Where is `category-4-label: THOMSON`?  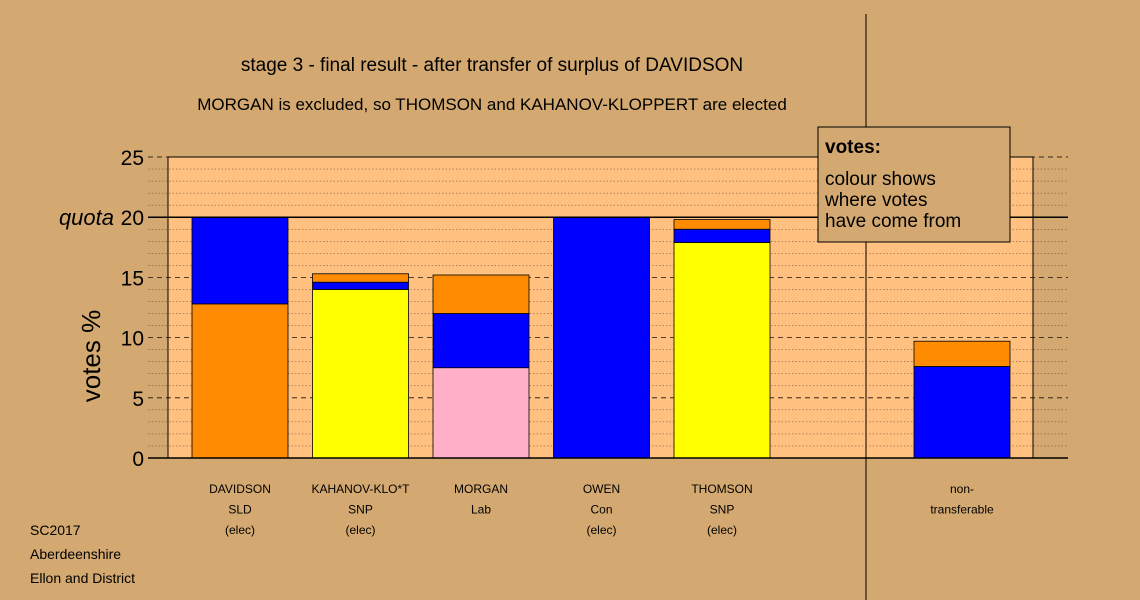
category-4-label: THOMSON is located at coordinates (721, 489).